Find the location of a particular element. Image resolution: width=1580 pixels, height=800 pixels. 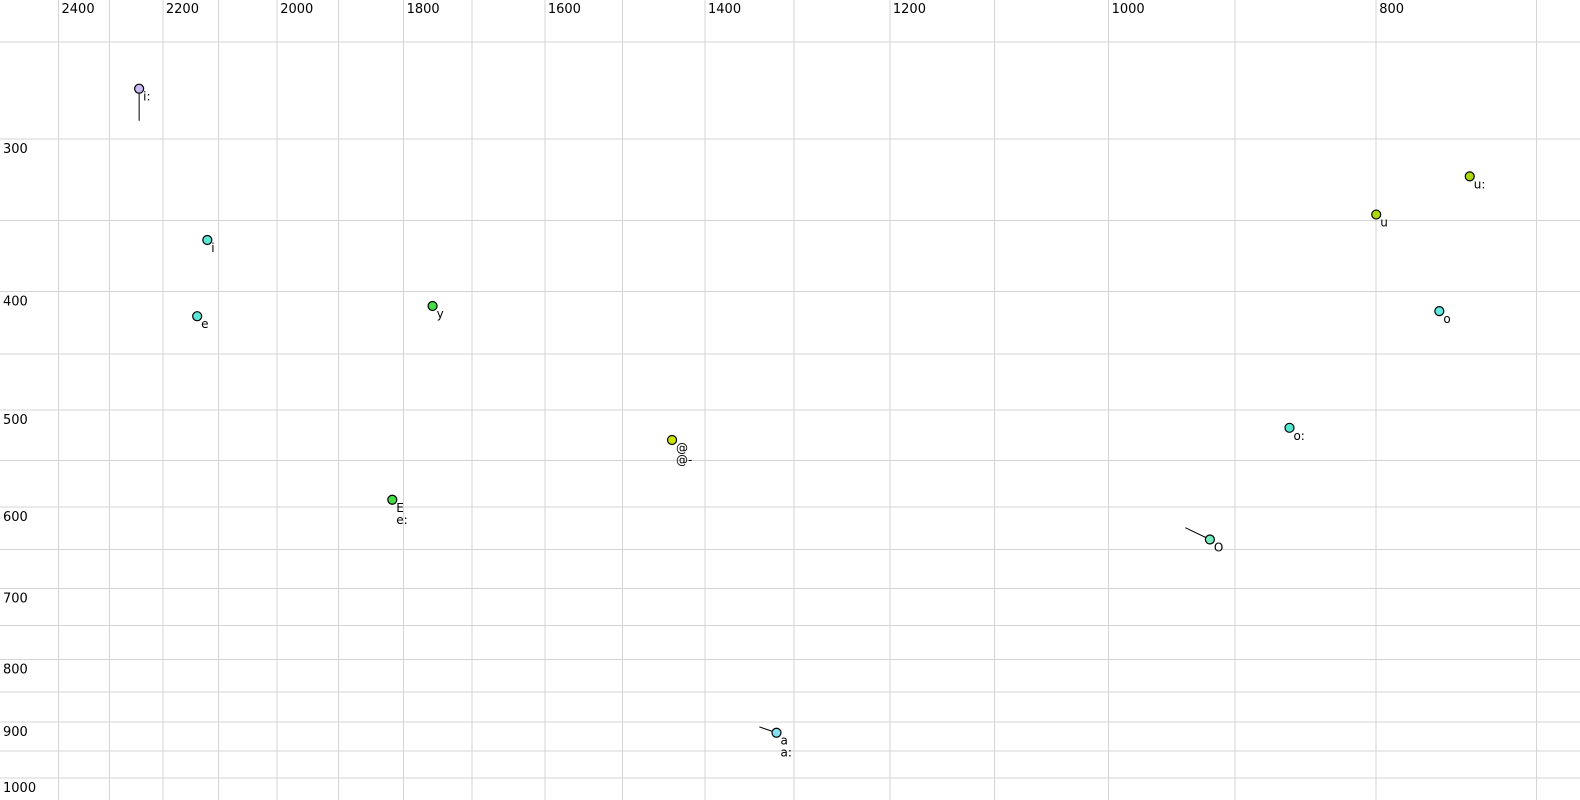

x-axis-tick-1000: 1000 is located at coordinates (1128, 9).